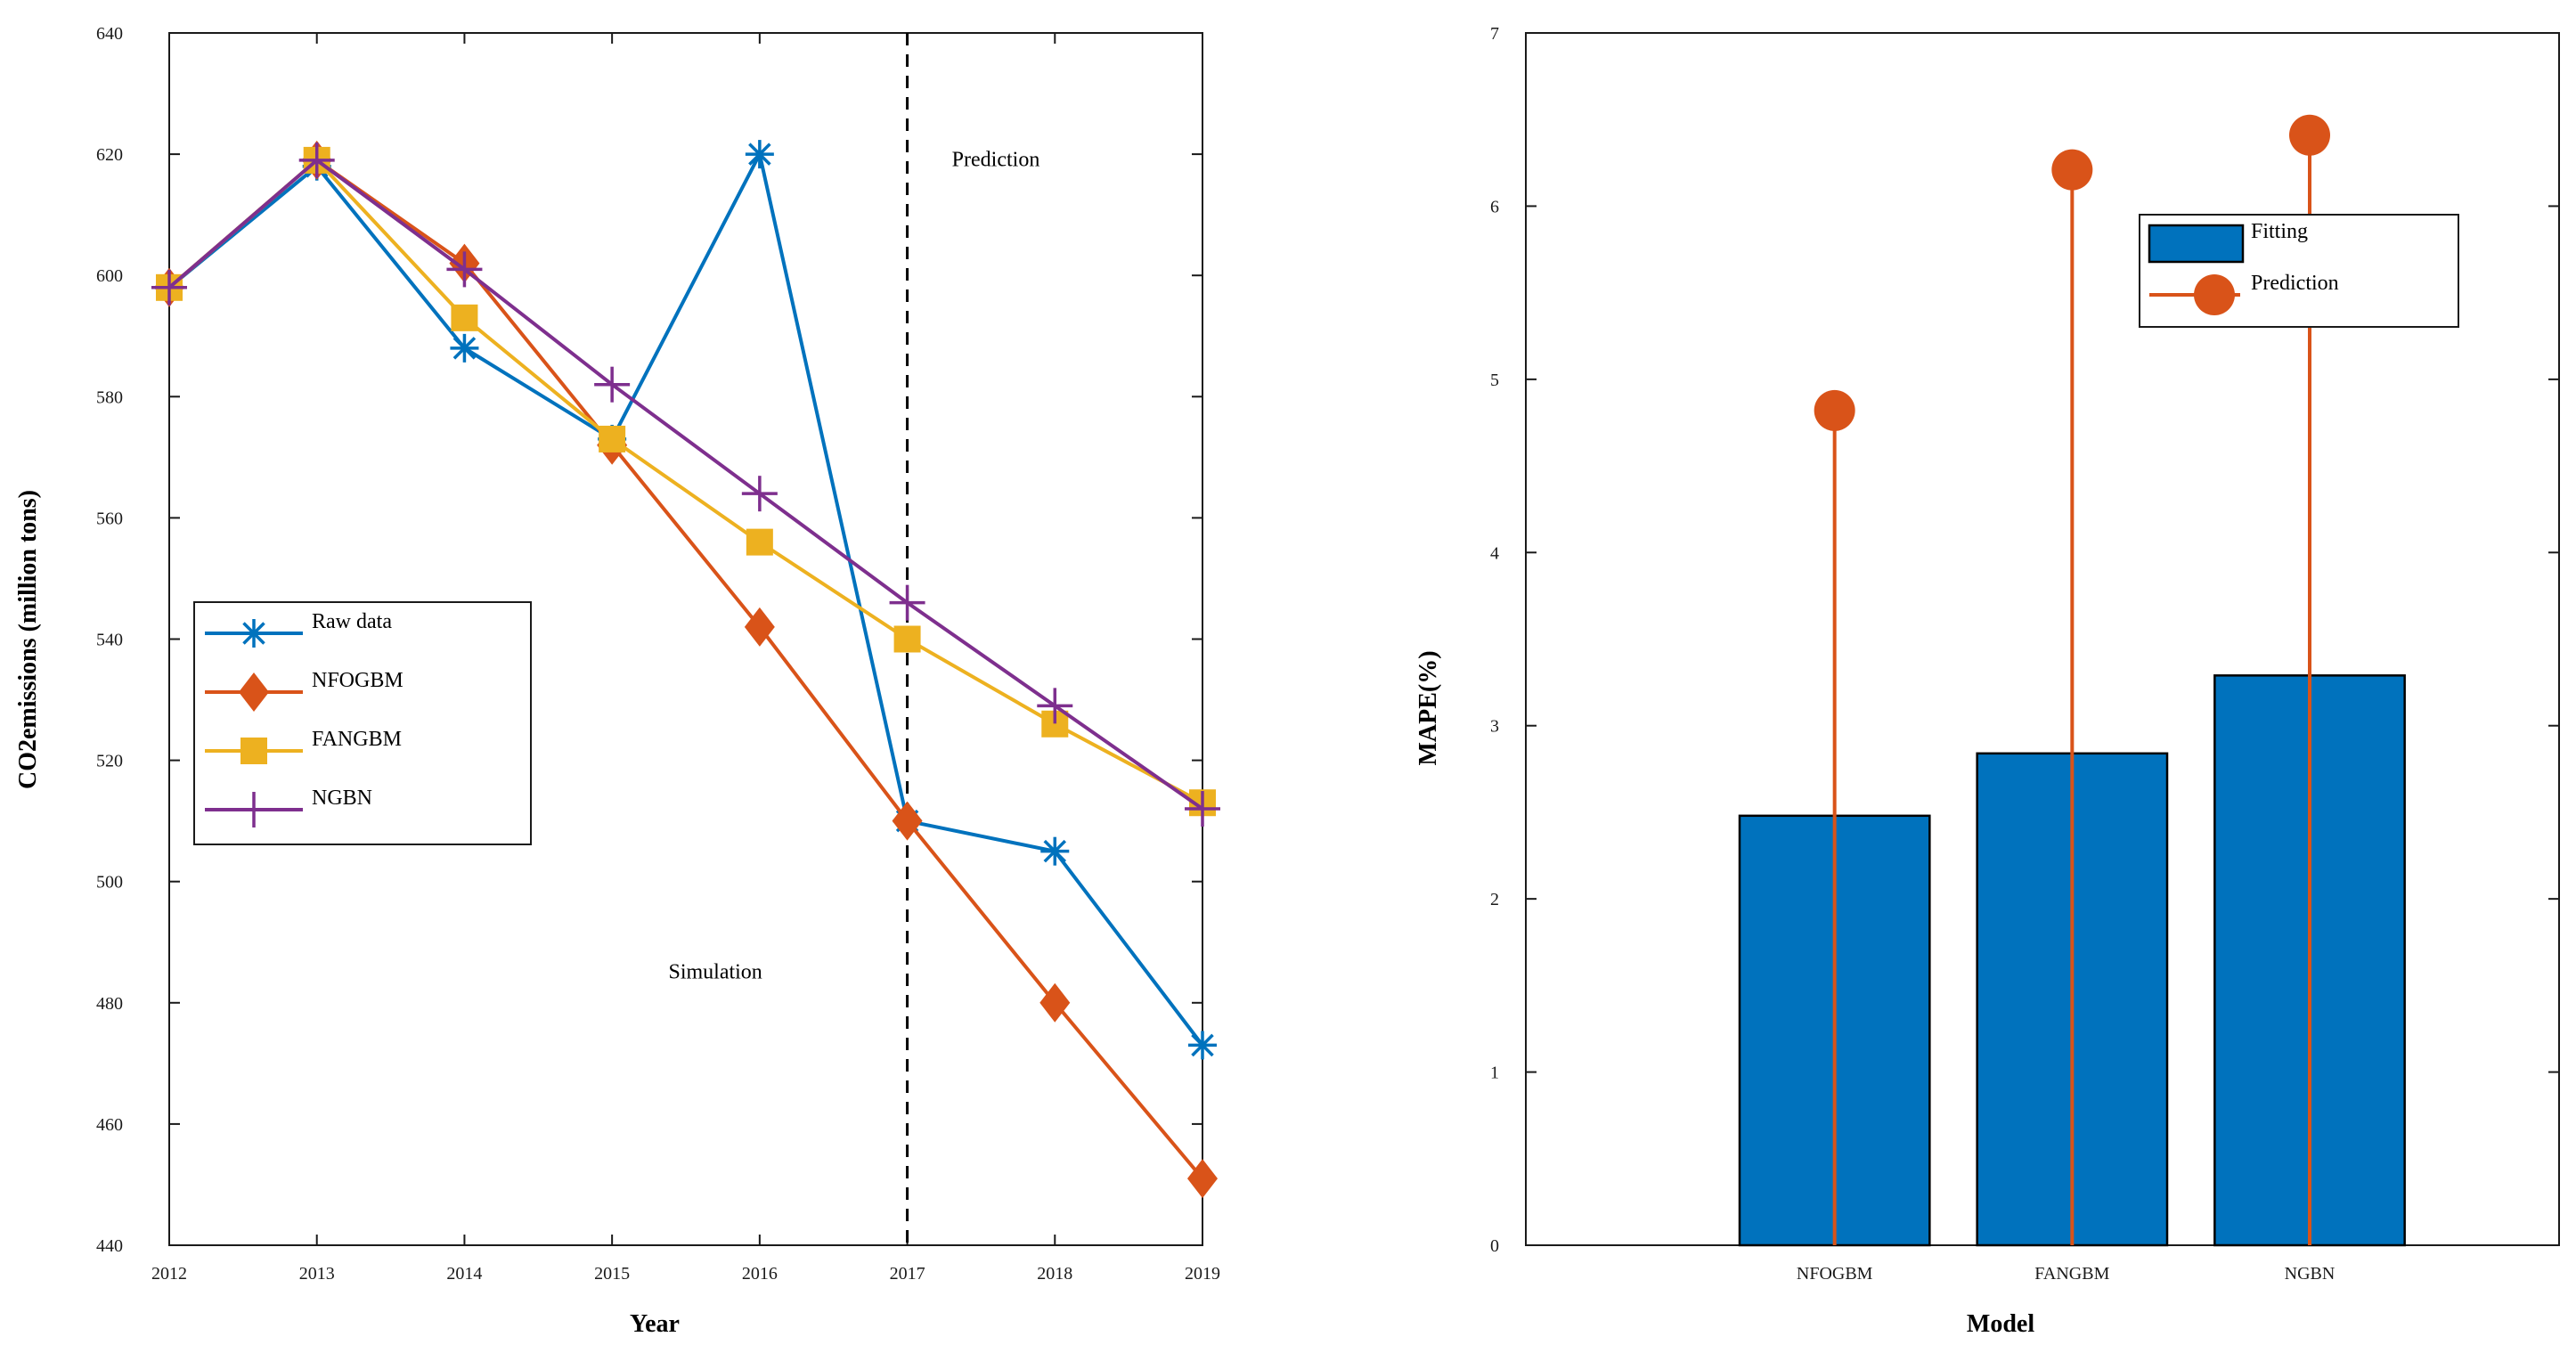  I want to click on y-tick-label: 7, so click(1495, 34).